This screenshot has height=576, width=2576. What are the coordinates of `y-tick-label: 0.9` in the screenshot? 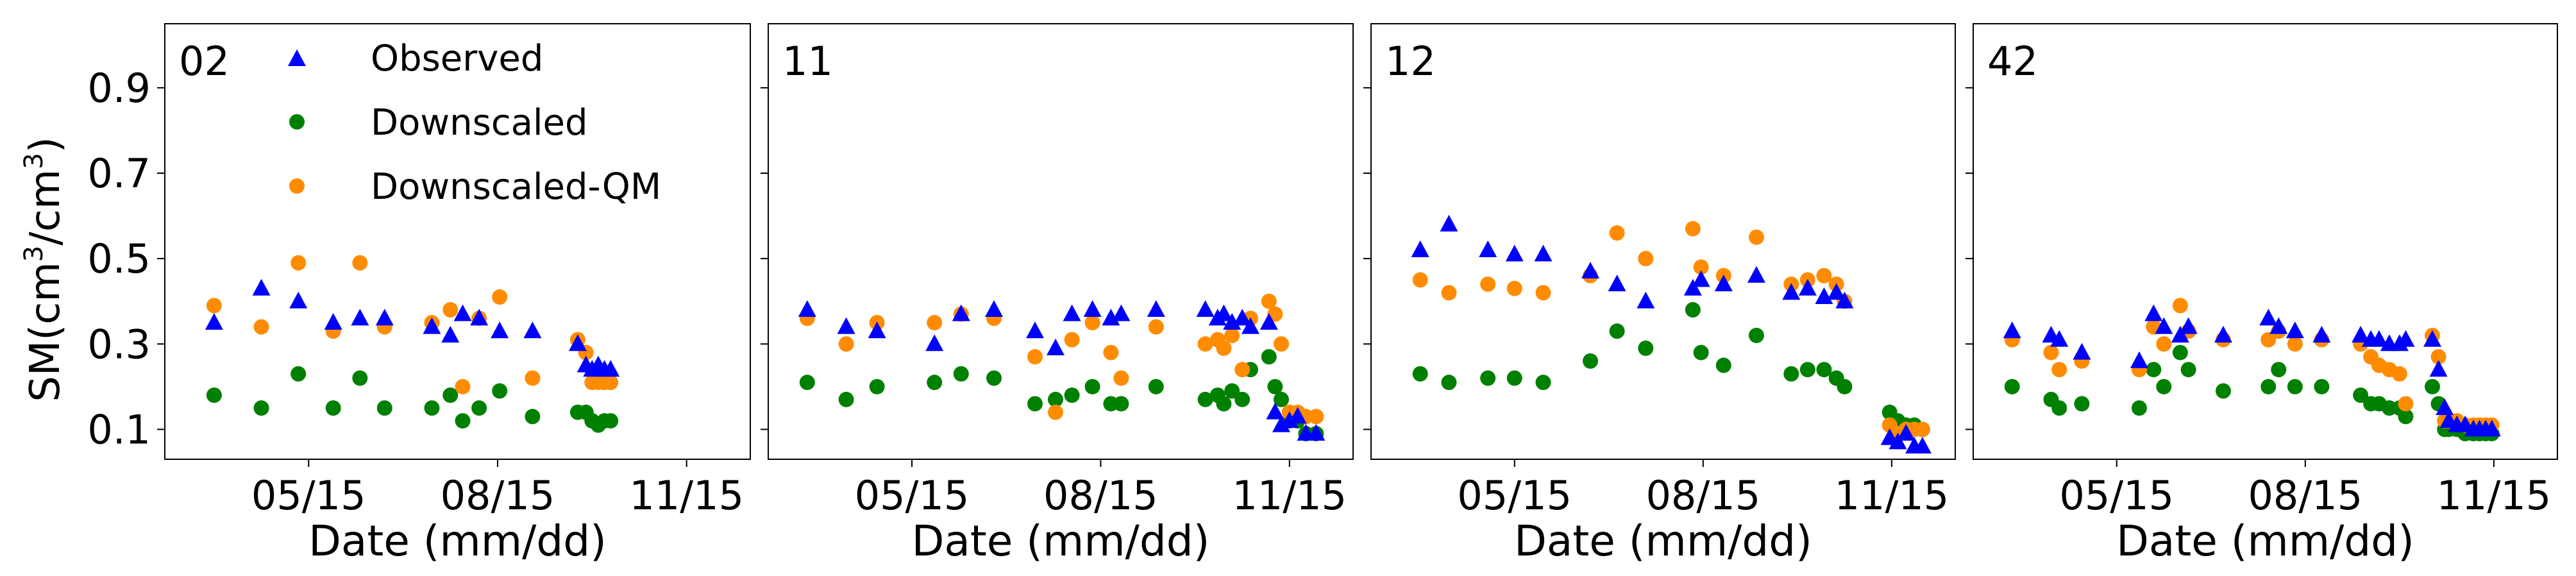 It's located at (119, 88).